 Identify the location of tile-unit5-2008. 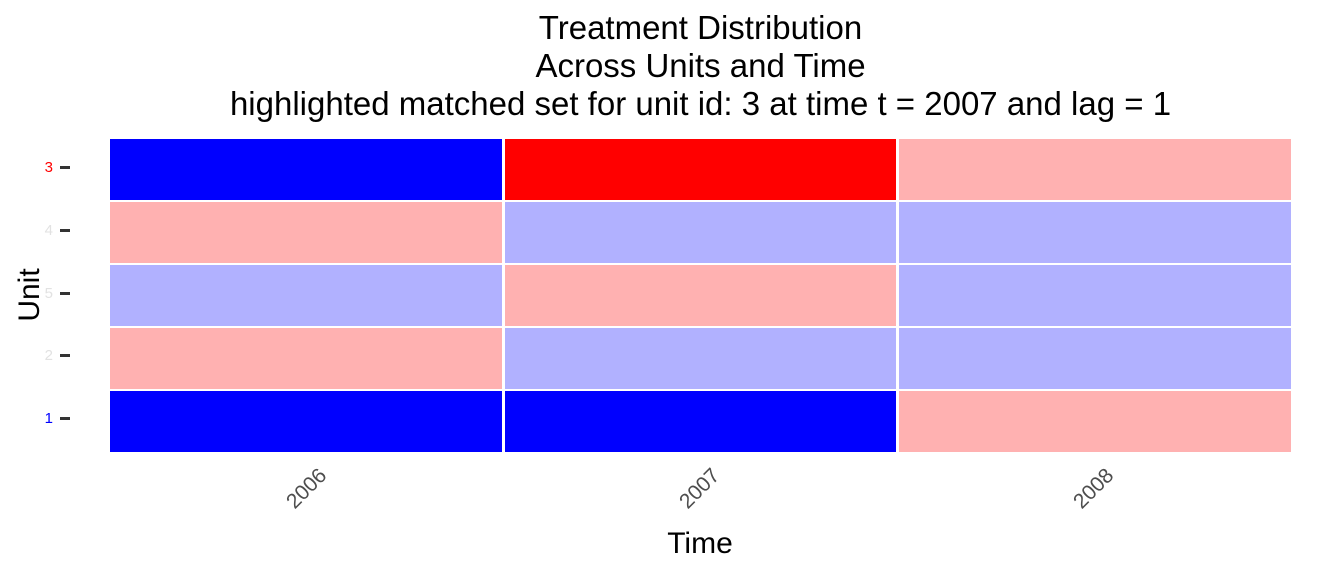
(1095, 295).